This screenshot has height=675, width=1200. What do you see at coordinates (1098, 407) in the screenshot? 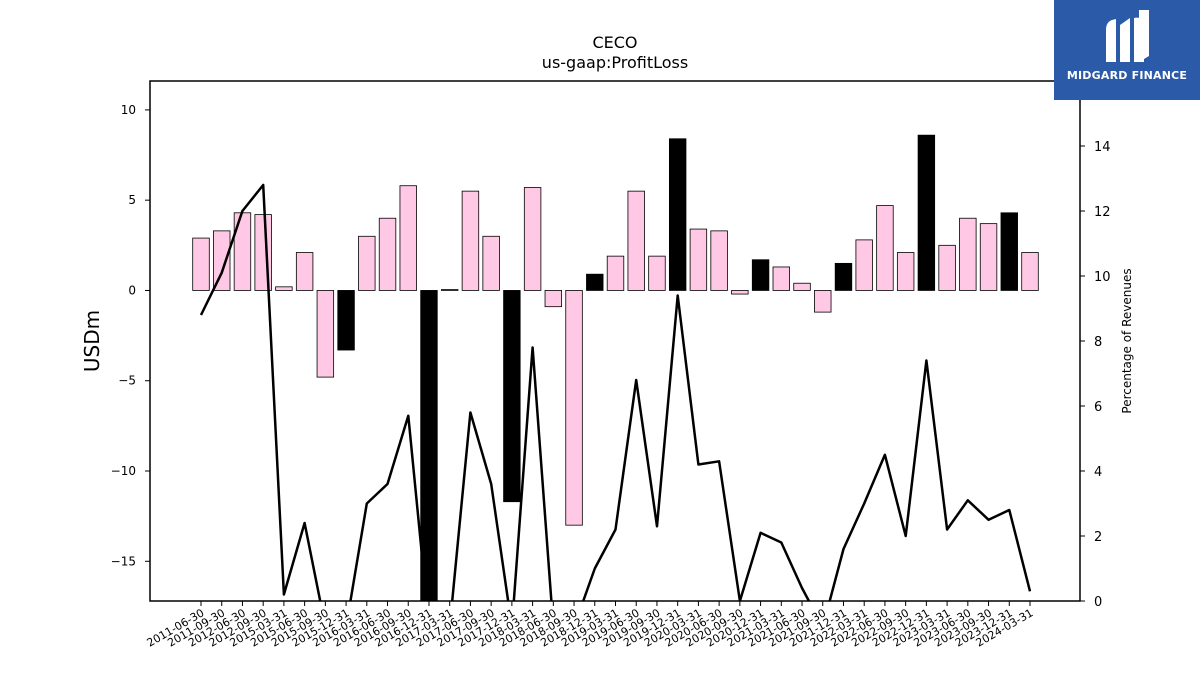
I see `y2-tick-label: 6` at bounding box center [1098, 407].